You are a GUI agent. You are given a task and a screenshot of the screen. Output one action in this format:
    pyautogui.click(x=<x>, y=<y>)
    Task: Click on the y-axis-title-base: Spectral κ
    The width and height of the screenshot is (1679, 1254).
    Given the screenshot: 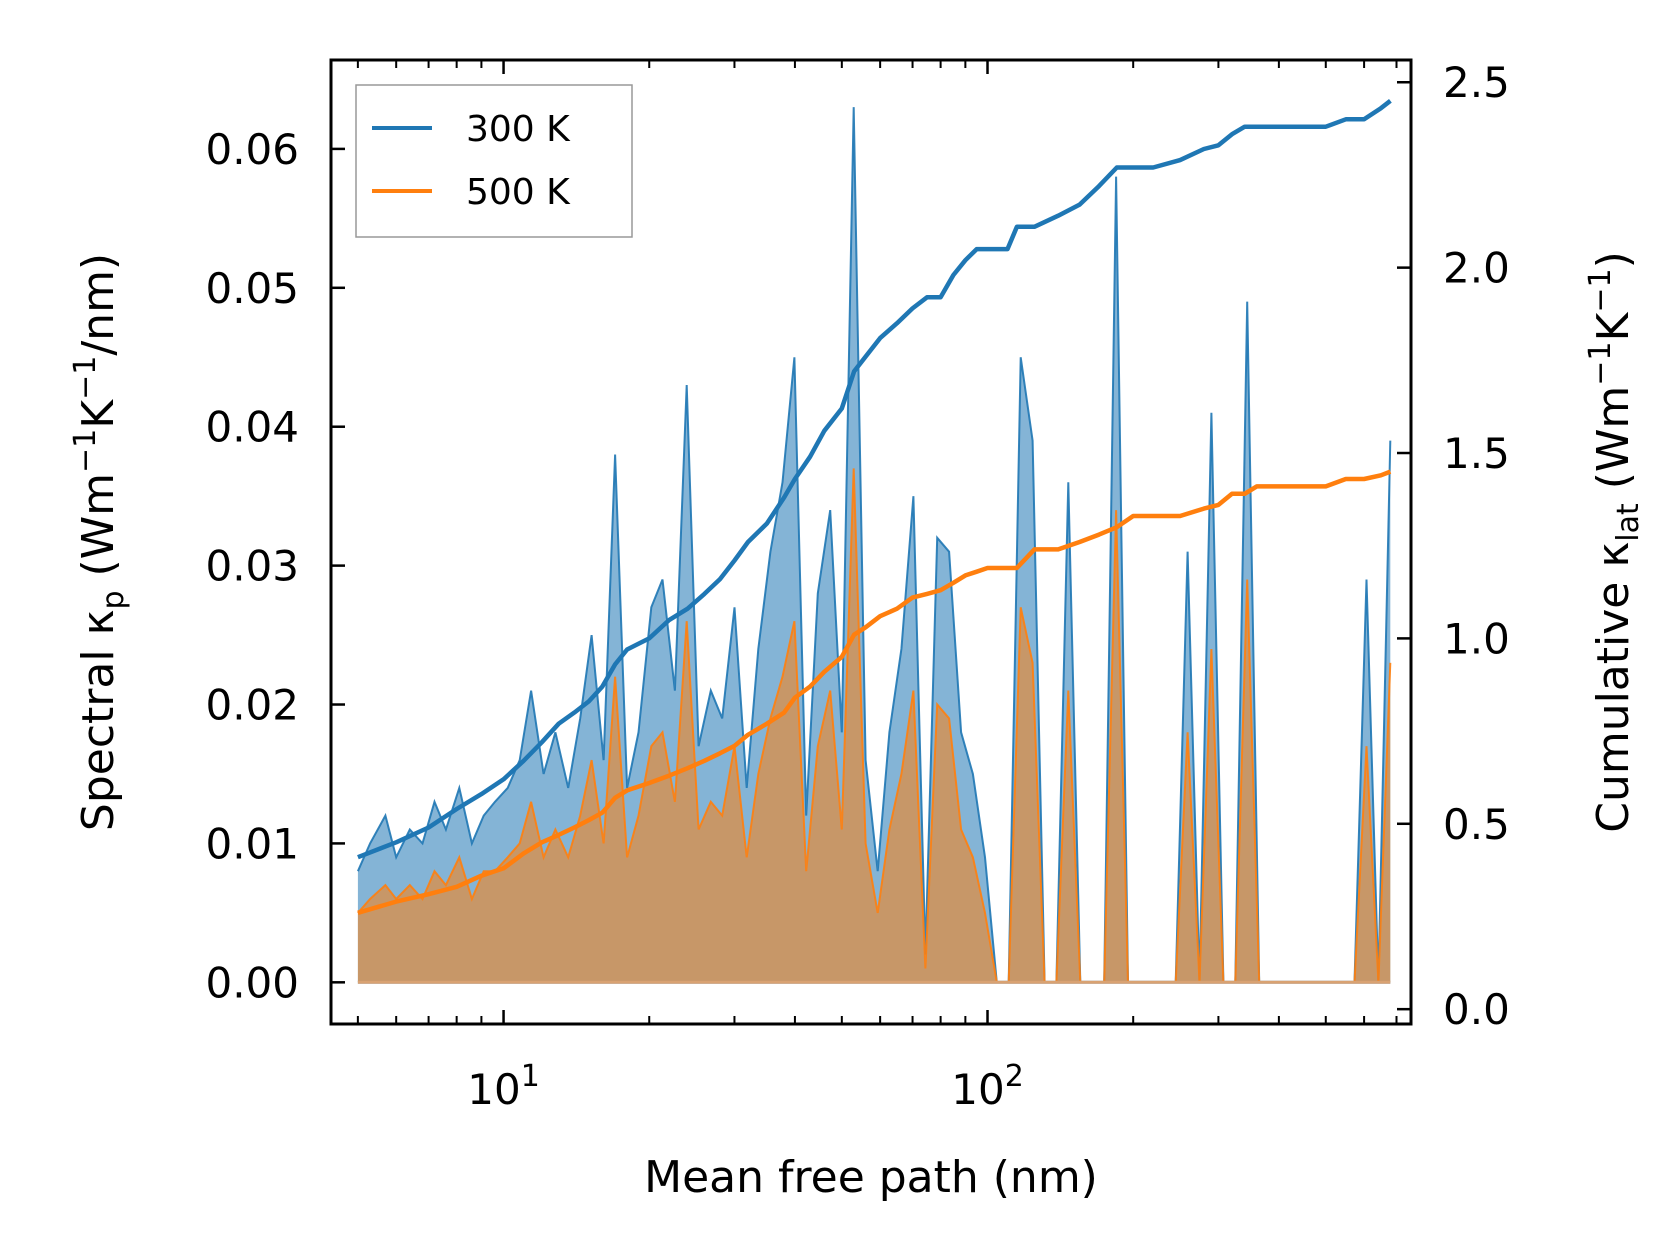 What is the action you would take?
    pyautogui.click(x=98, y=721)
    